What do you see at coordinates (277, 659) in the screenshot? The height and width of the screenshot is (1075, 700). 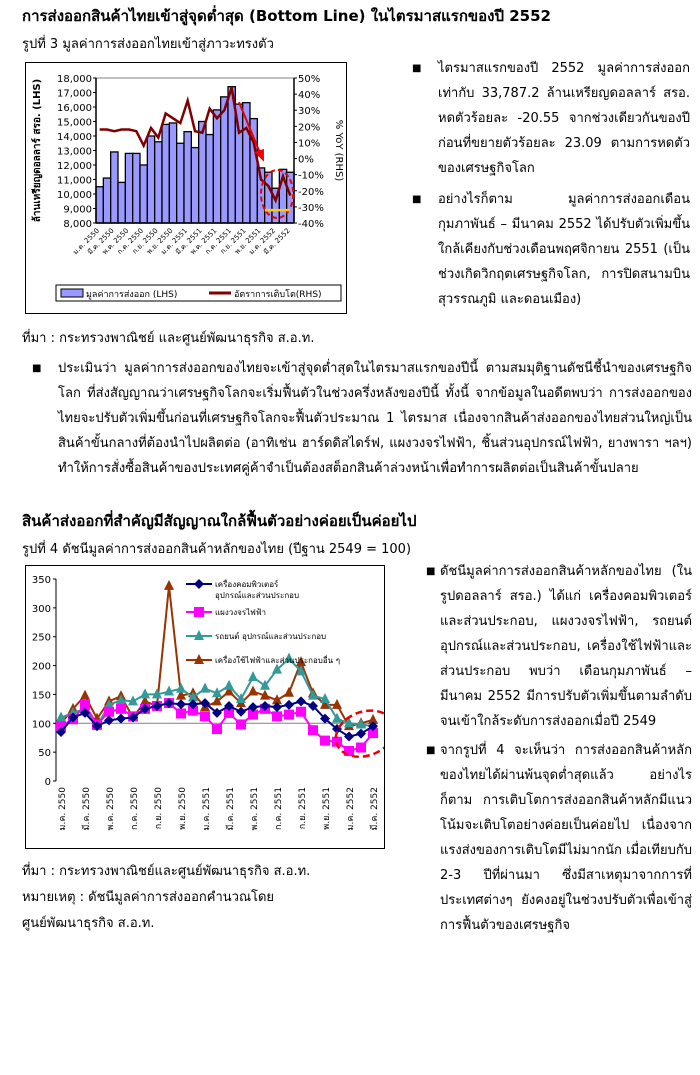 I see `legend-label: เครื่องใช้ไฟฟ้าและส่วนประกอบอื่น ๆ` at bounding box center [277, 659].